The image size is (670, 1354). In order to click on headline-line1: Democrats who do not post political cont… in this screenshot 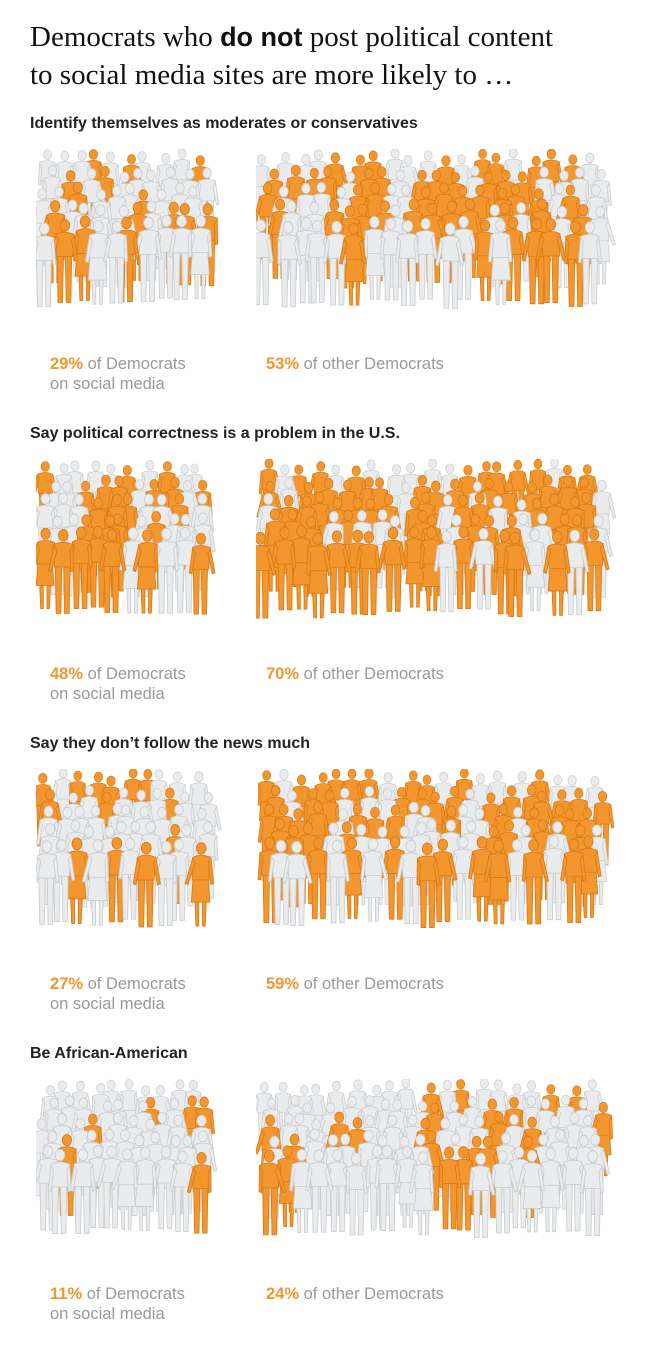, I will do `click(291, 37)`.